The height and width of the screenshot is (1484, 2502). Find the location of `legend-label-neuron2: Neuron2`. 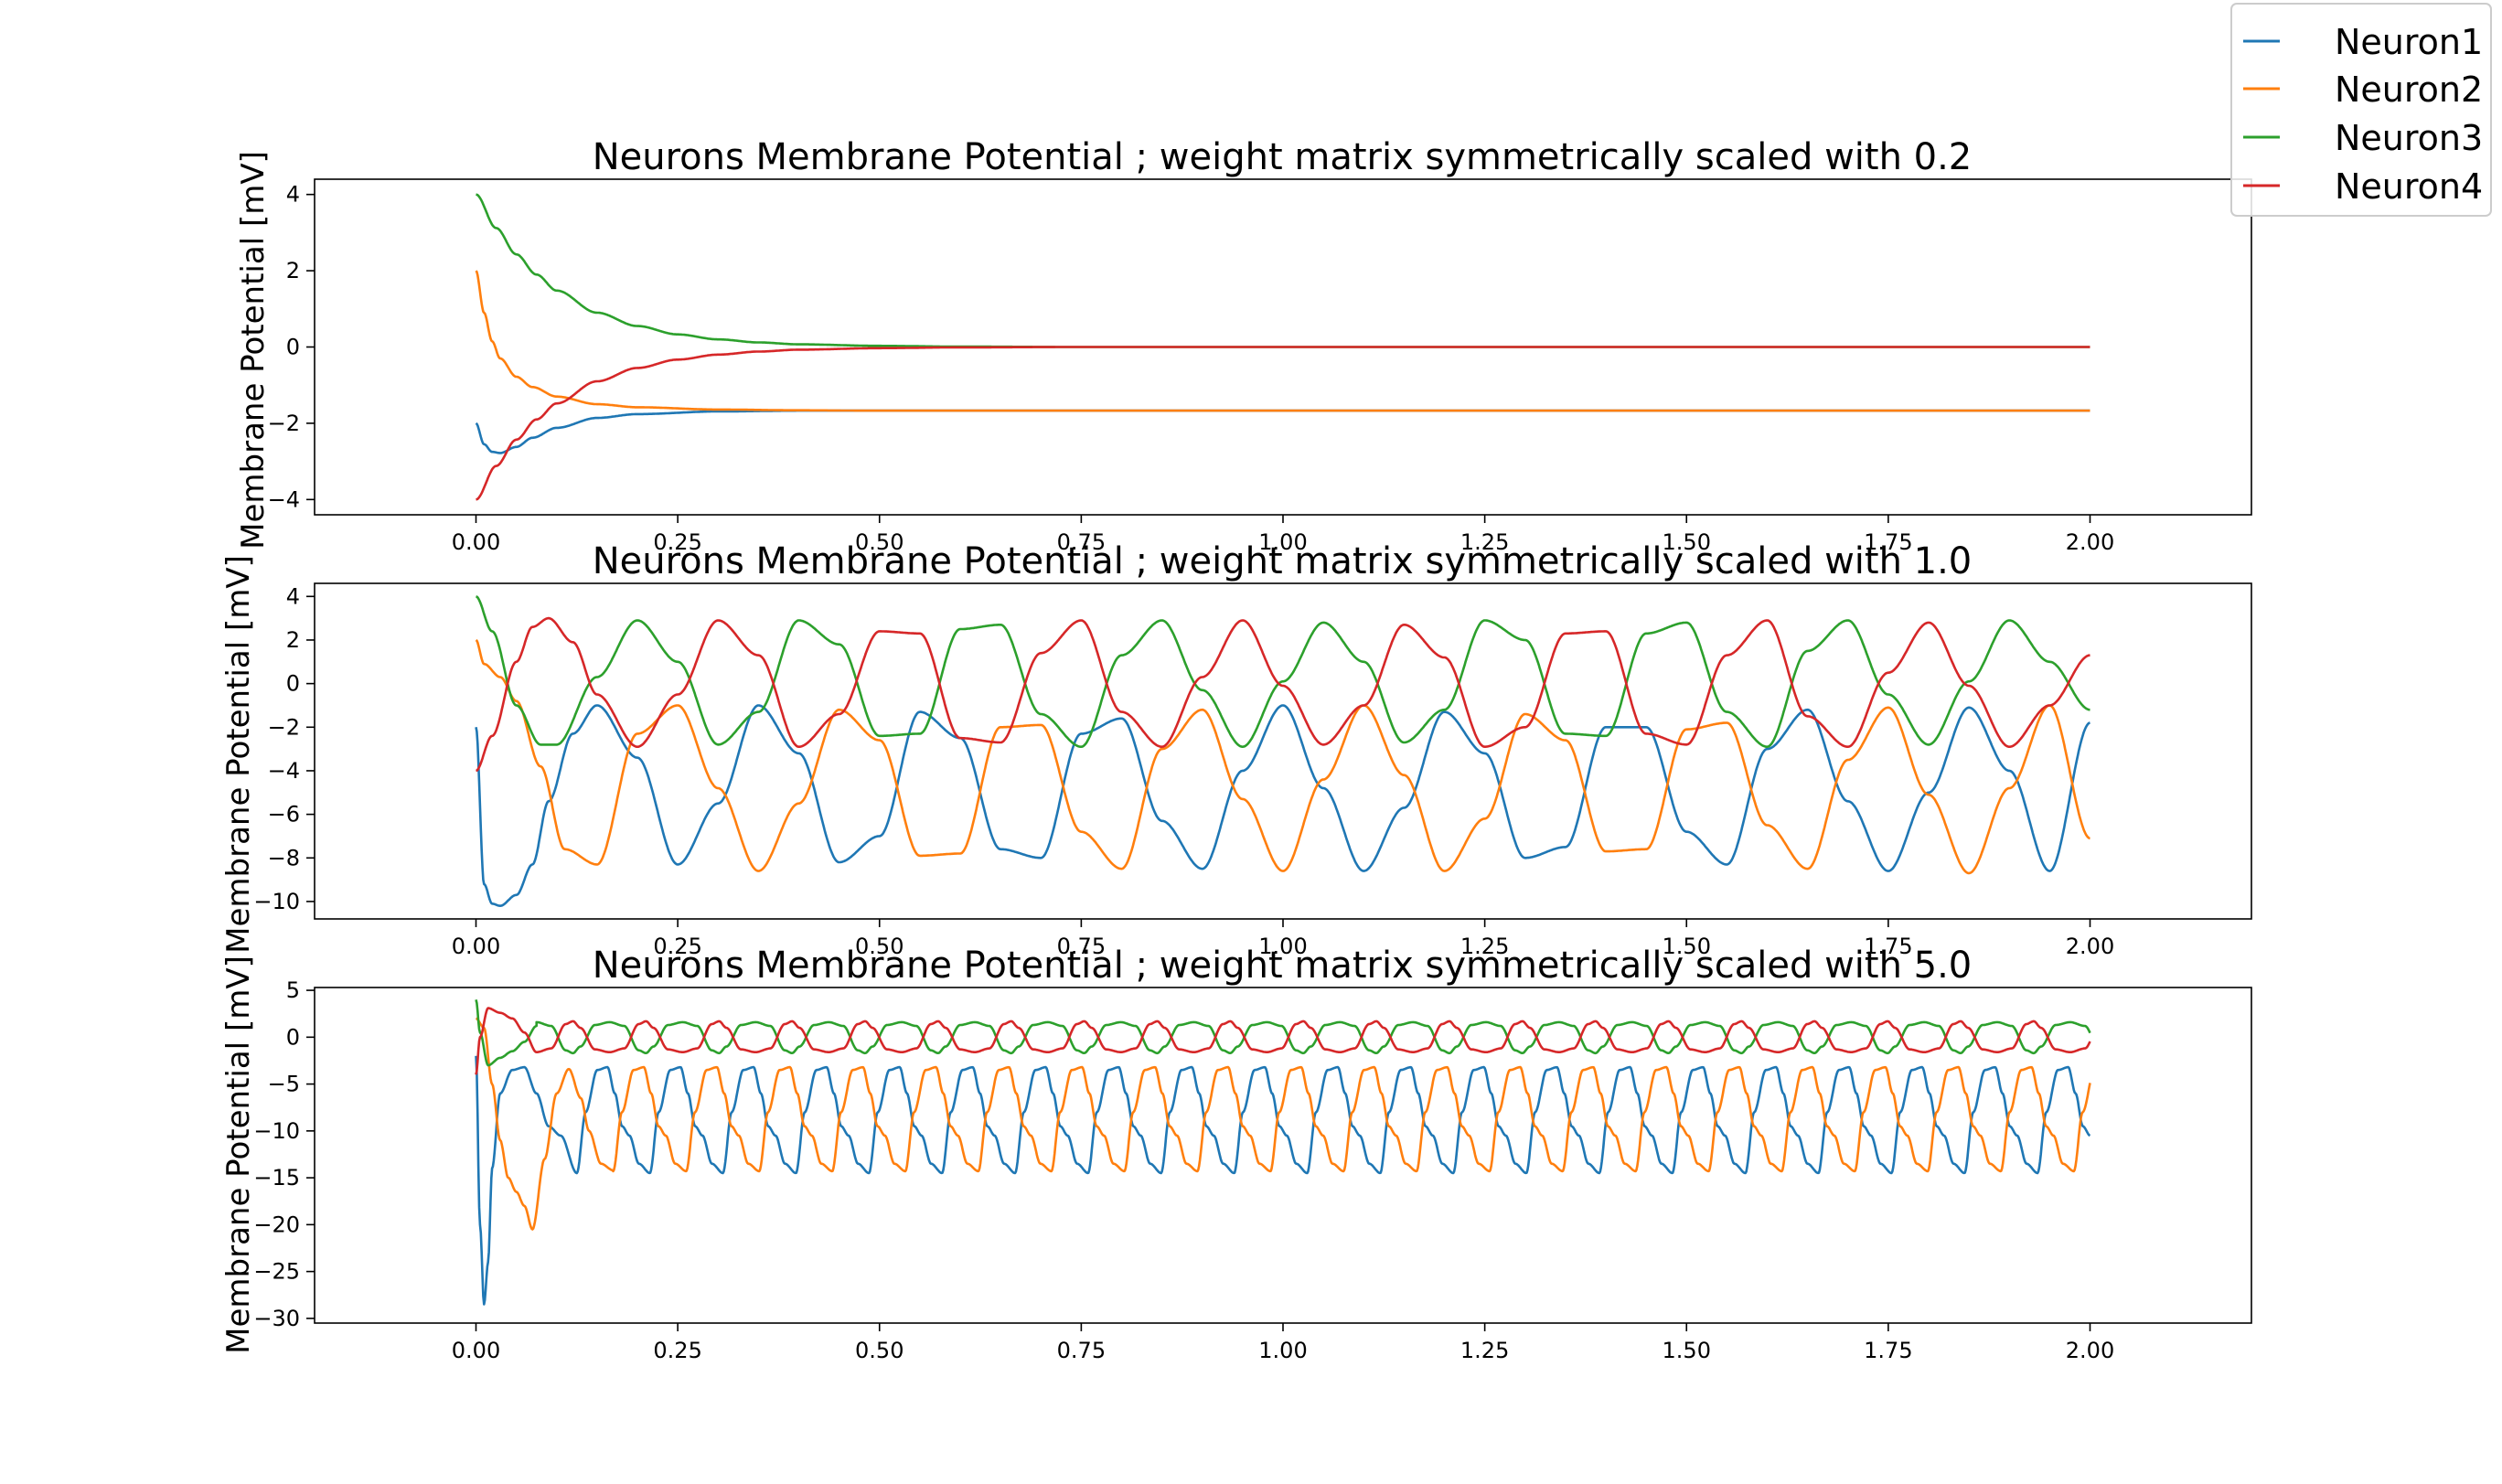

legend-label-neuron2: Neuron2 is located at coordinates (2409, 89).